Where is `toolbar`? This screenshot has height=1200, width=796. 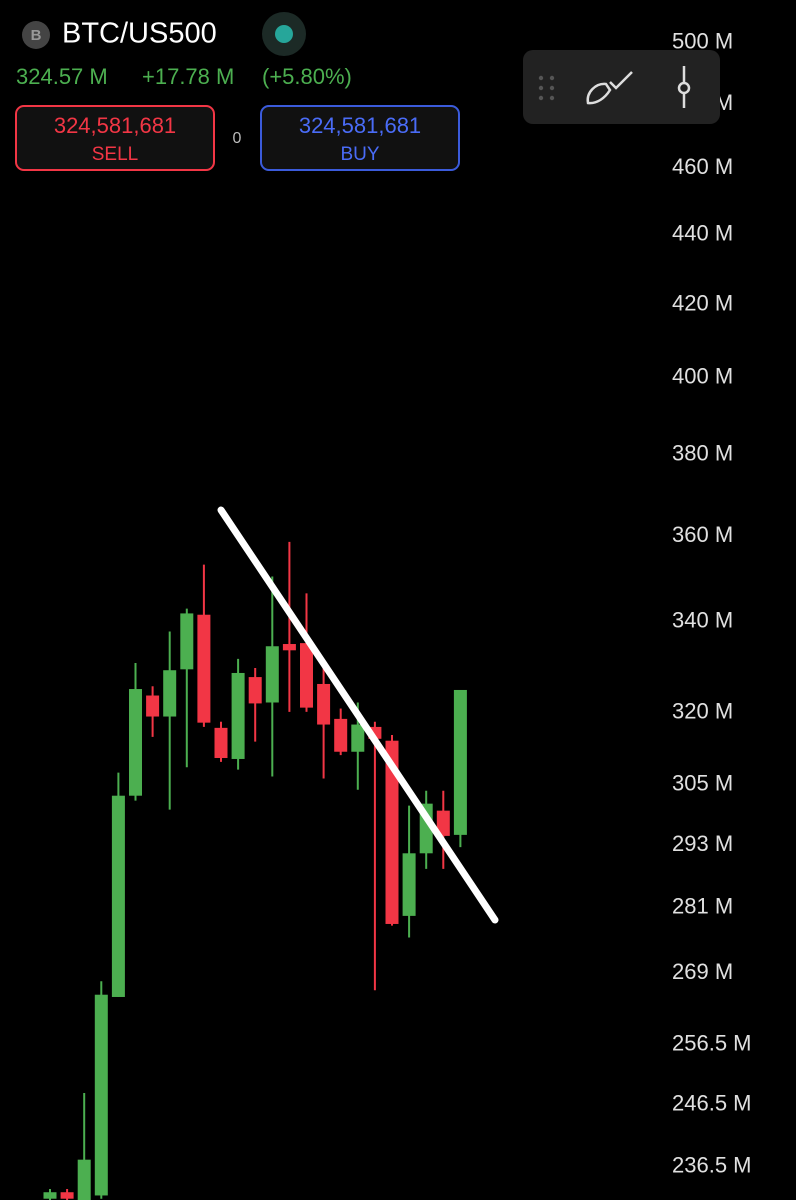
toolbar is located at coordinates (621, 87).